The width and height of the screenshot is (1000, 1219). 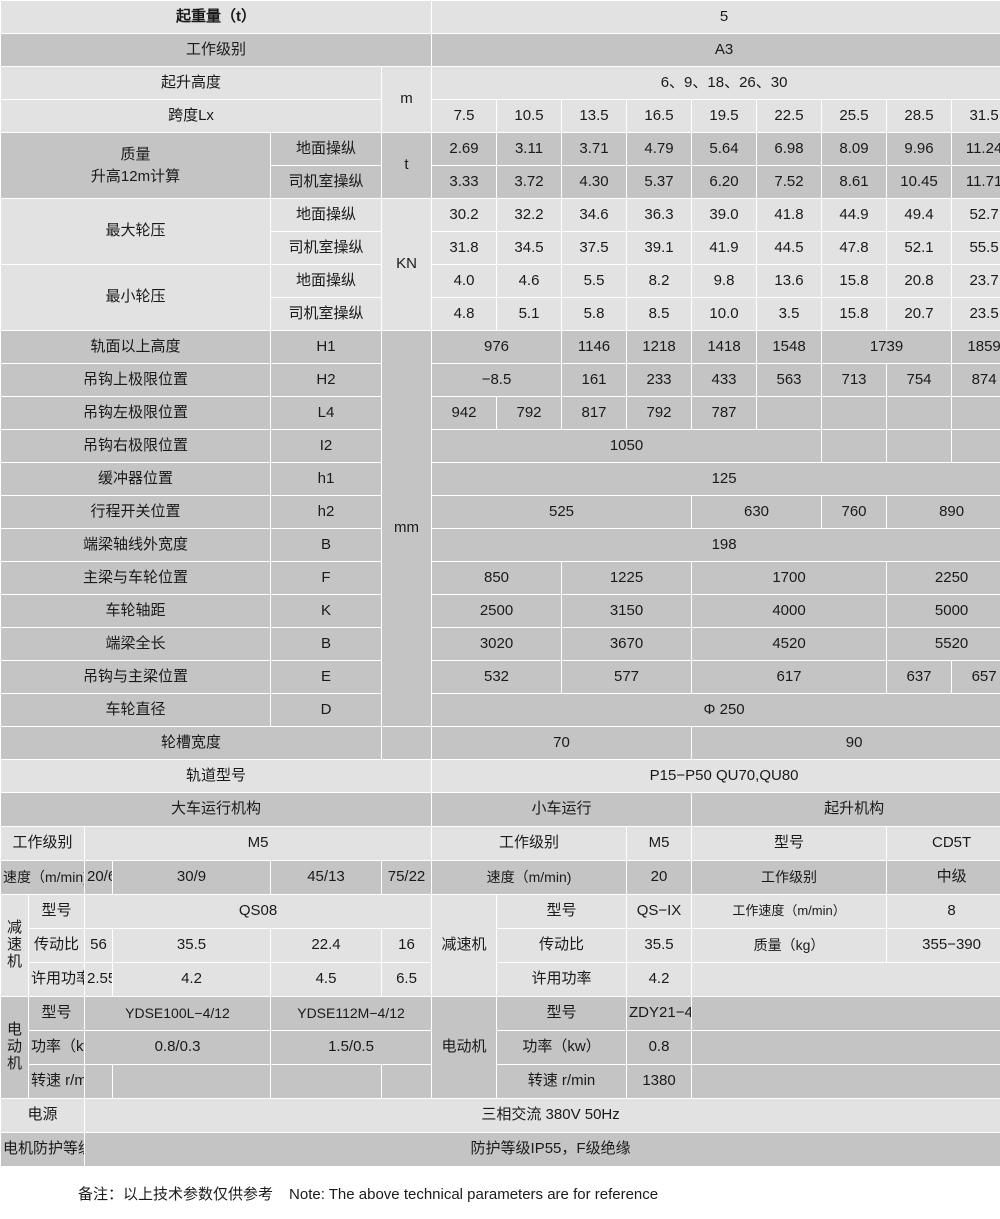 I want to click on bridge-reducer-model-label: 型号, so click(x=56, y=911).